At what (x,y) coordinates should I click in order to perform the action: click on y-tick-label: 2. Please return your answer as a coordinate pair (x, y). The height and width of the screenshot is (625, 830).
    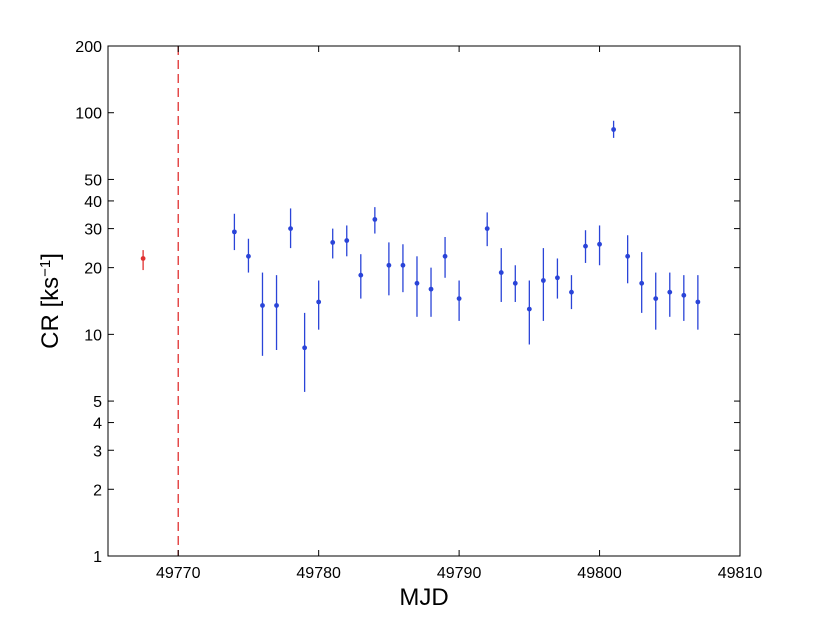
    Looking at the image, I should click on (97, 490).